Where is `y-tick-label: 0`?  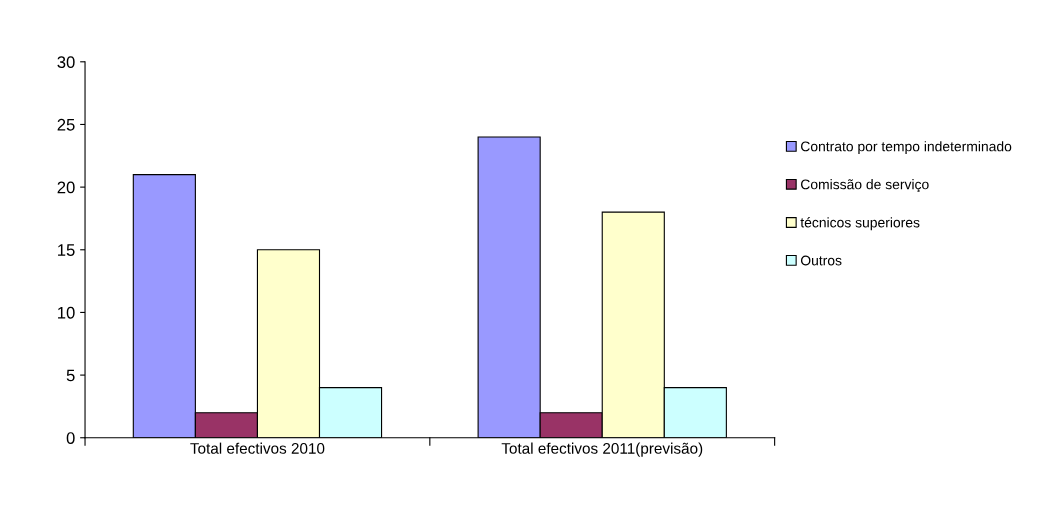 y-tick-label: 0 is located at coordinates (70, 438).